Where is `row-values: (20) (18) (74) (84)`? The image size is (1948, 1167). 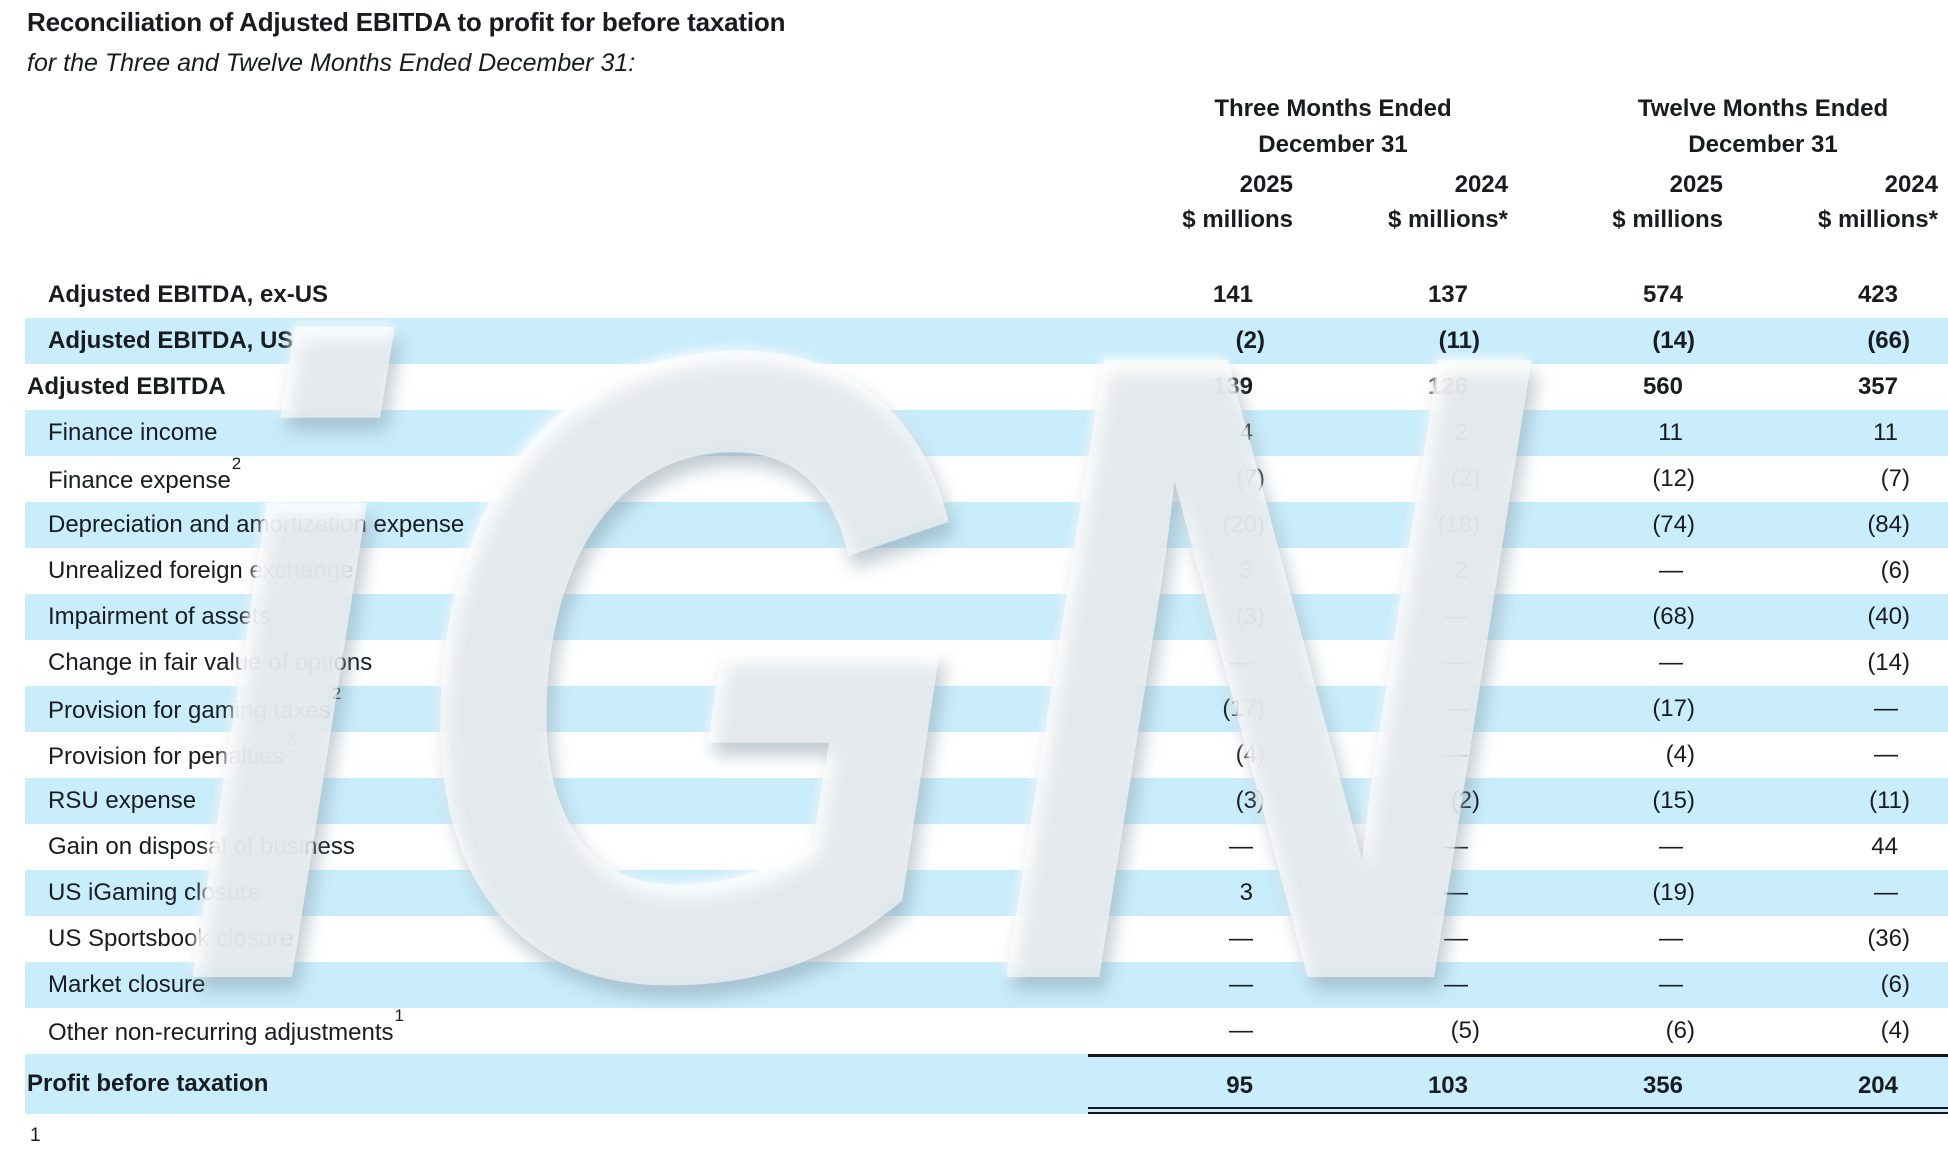
row-values: (20) (18) (74) (84) is located at coordinates (1518, 525).